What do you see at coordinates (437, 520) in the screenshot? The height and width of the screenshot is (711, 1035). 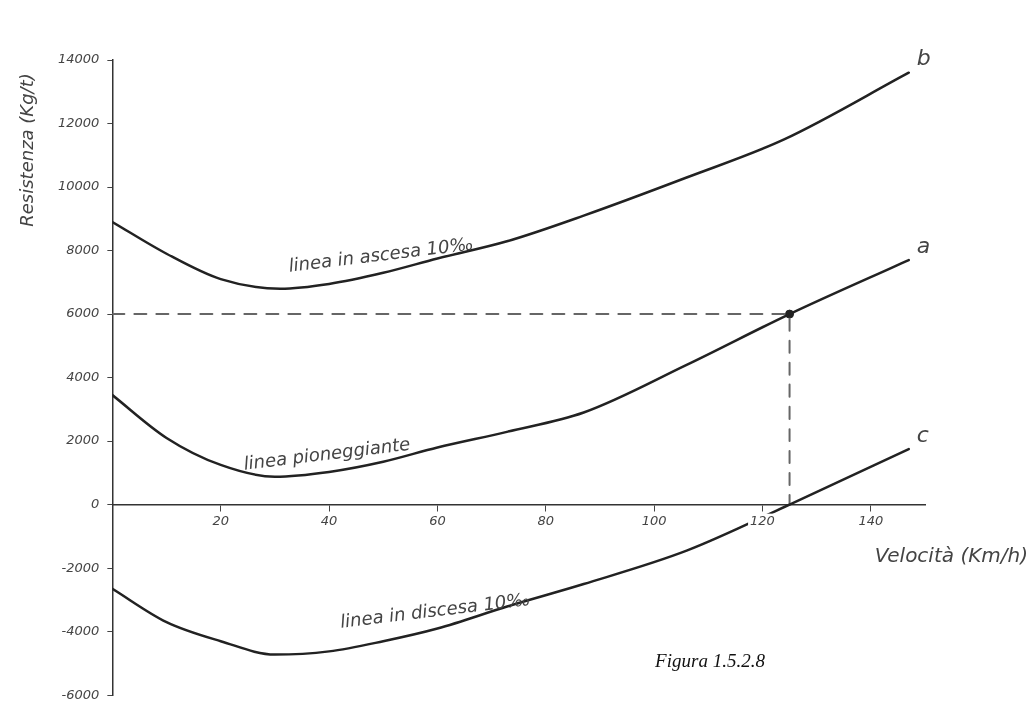 I see `x-tick-label: 60` at bounding box center [437, 520].